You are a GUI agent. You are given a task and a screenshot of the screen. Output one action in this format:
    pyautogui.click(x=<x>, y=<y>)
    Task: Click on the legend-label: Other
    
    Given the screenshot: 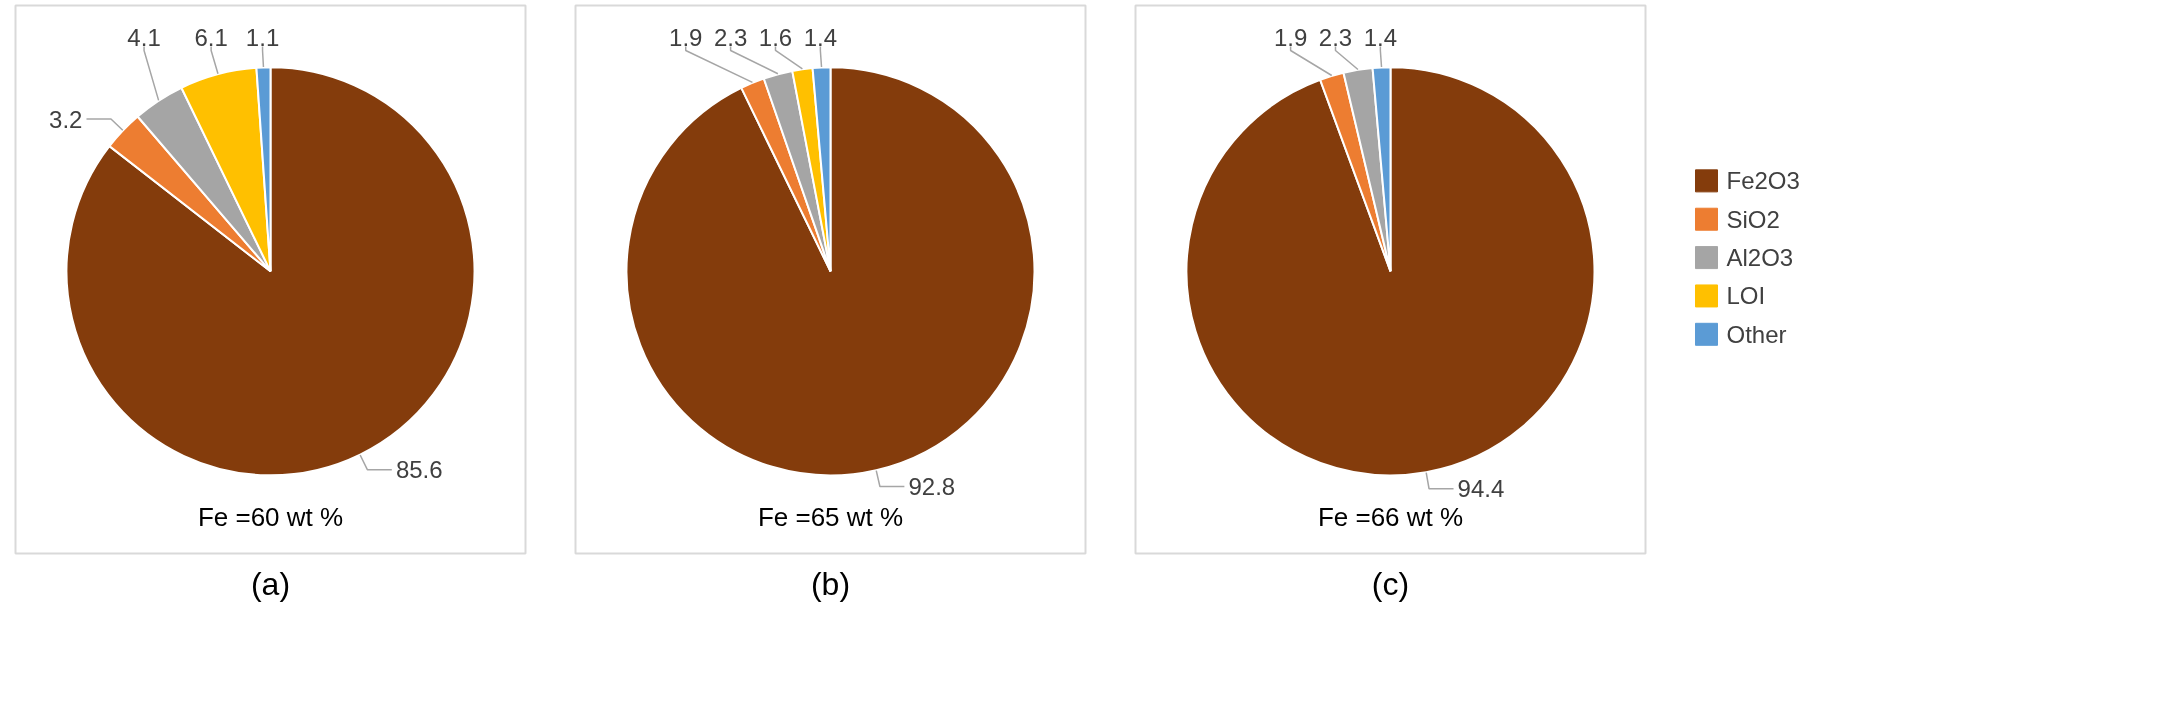 What is the action you would take?
    pyautogui.click(x=1756, y=334)
    